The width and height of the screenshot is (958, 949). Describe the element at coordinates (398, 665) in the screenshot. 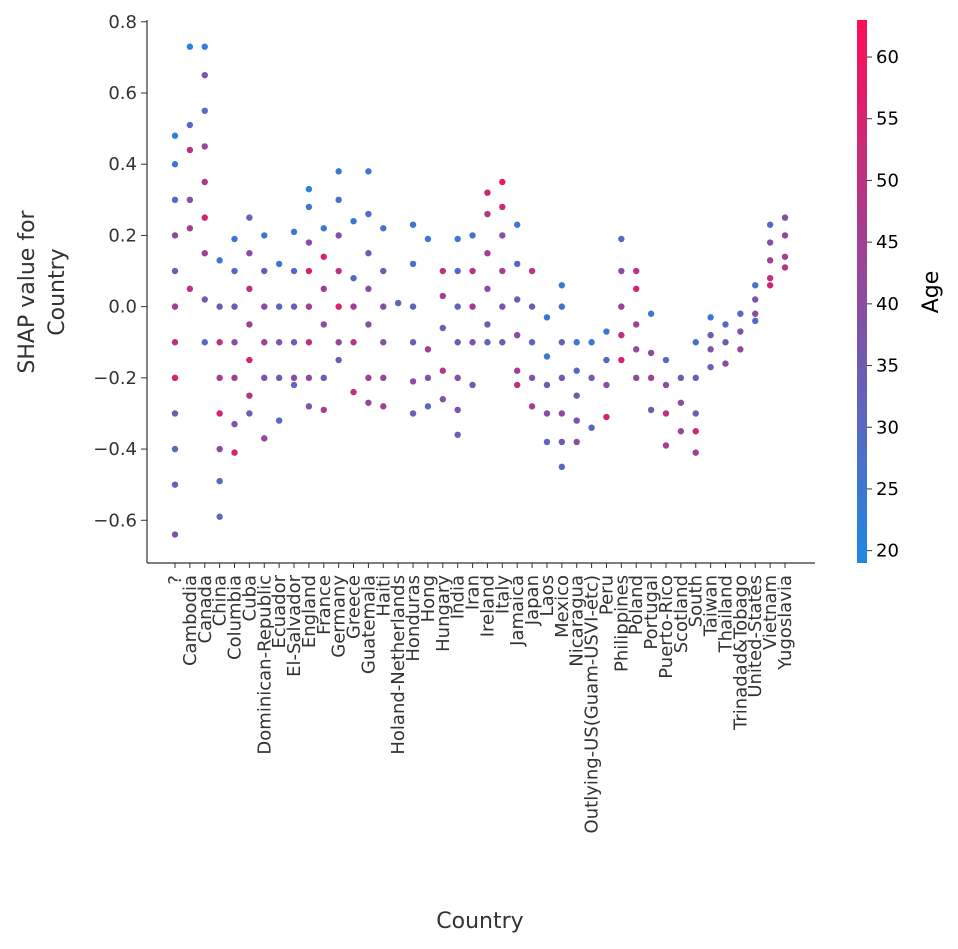

I see `x-tick-label: Holand-Netherlands` at that location.